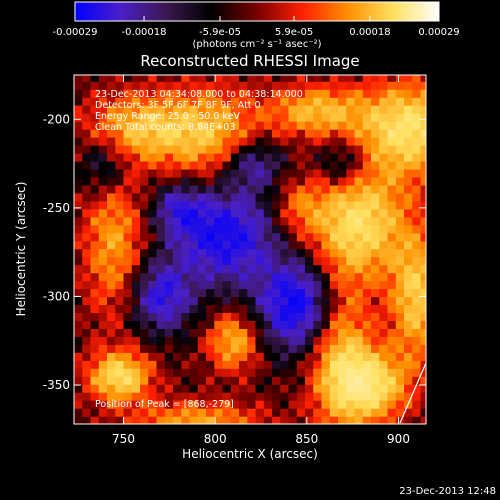  Describe the element at coordinates (257, 11) in the screenshot. I see `colorbar-gradient` at that location.